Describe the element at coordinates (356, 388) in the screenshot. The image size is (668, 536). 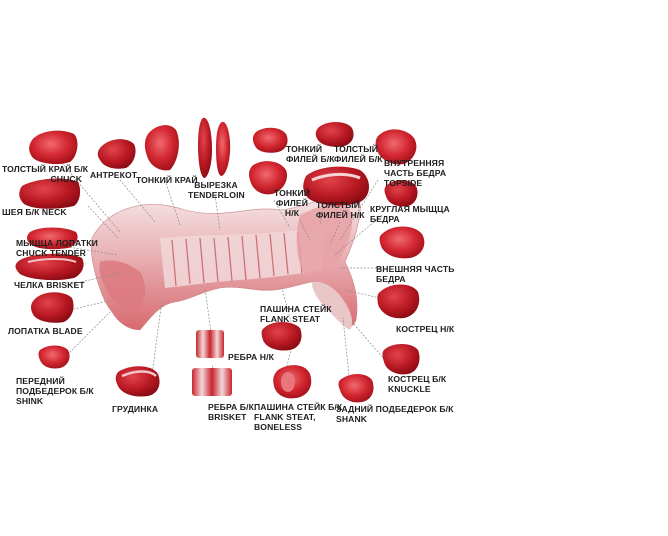
I see `cut-hind-shank` at that location.